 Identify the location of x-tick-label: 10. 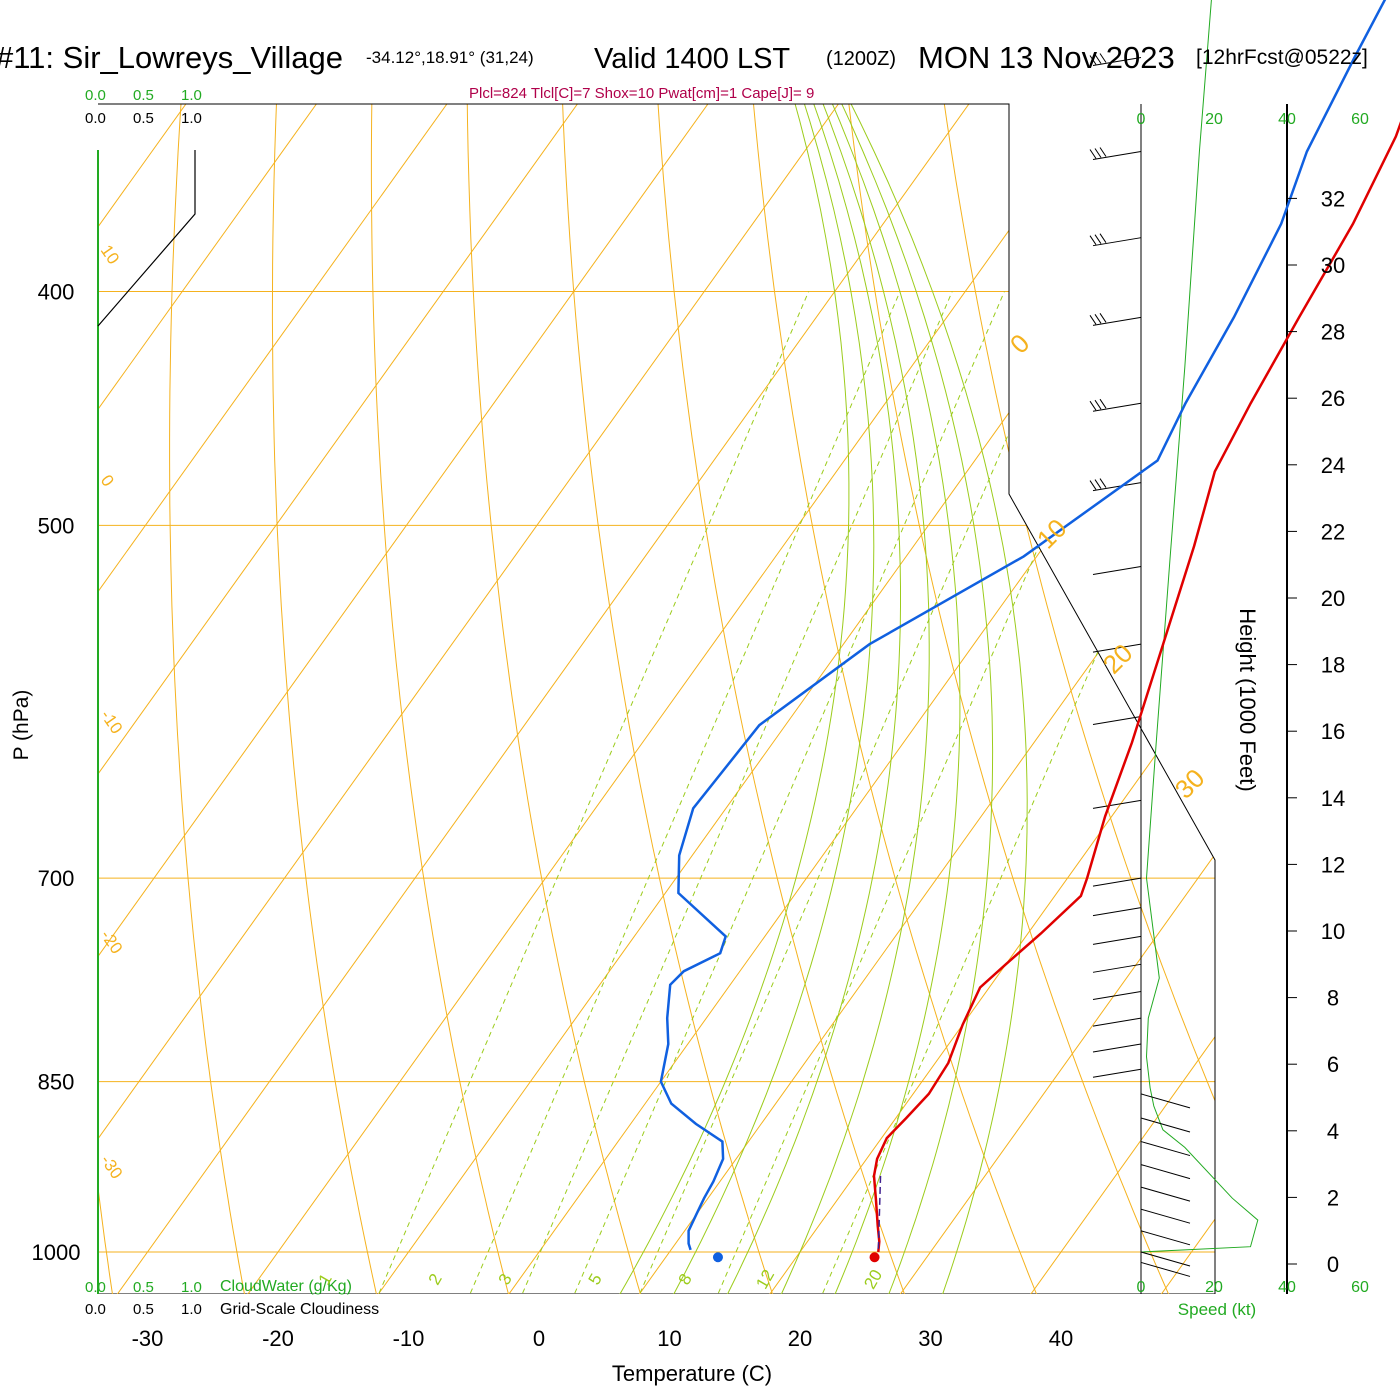
(669, 1338).